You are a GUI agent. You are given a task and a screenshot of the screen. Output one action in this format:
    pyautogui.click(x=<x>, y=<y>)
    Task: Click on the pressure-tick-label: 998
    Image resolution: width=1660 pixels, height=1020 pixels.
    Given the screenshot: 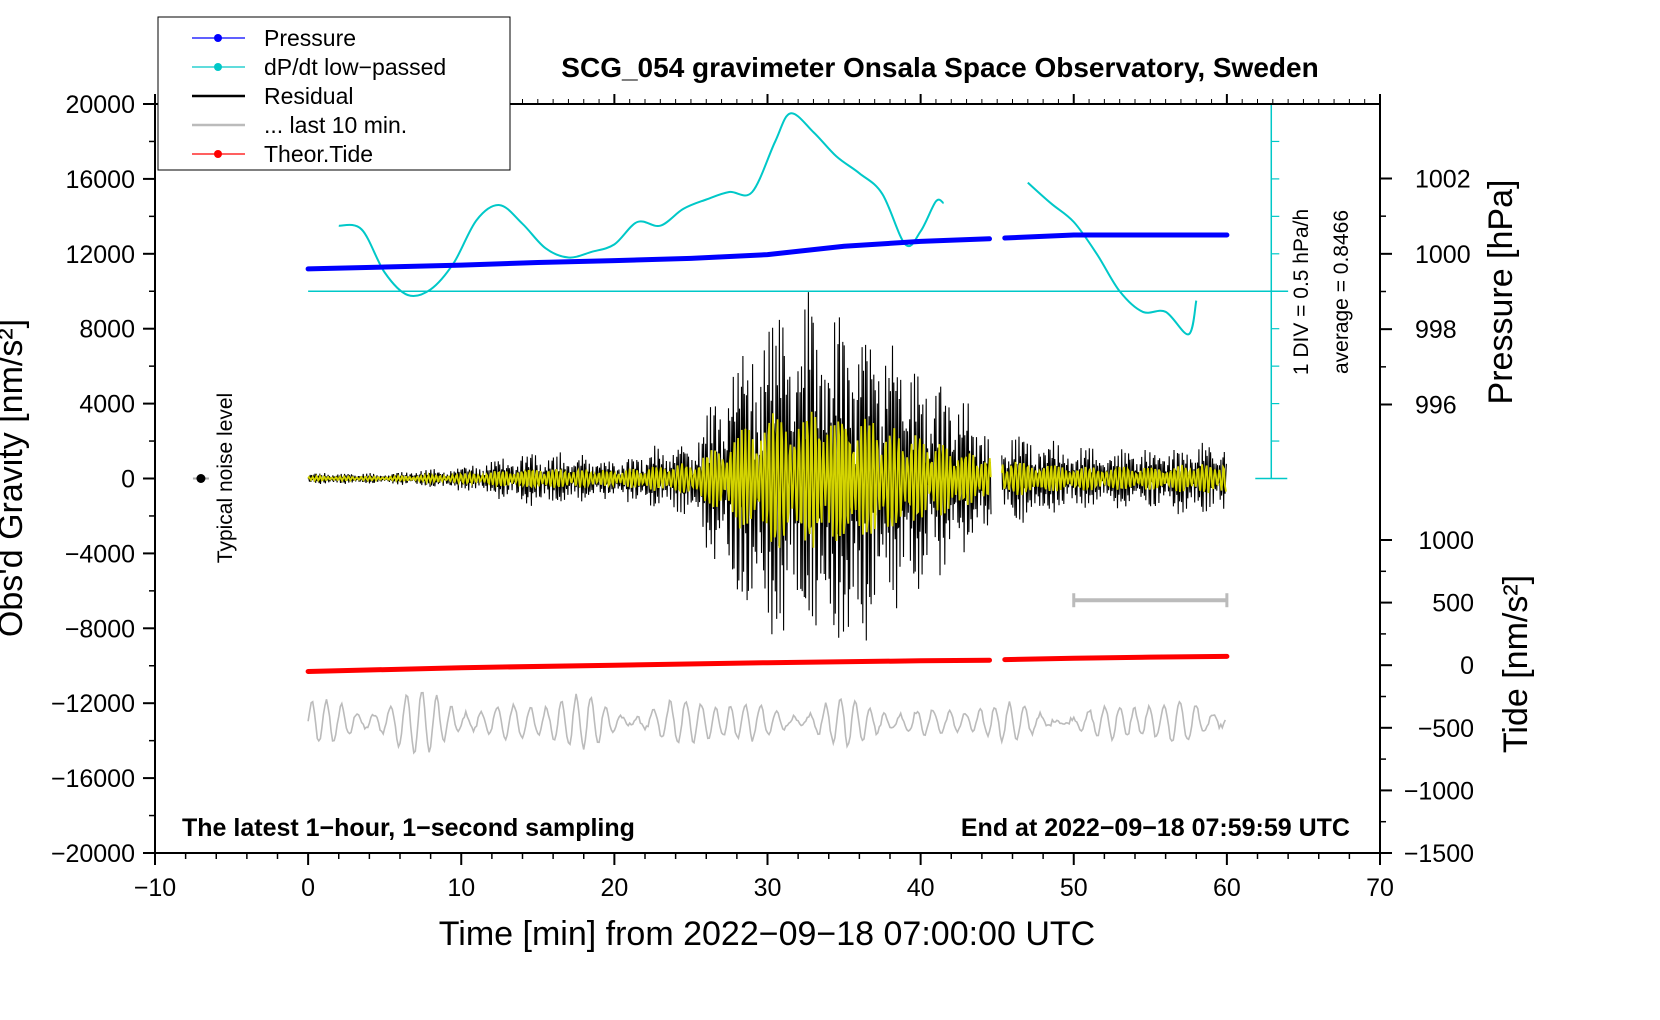 What is the action you would take?
    pyautogui.click(x=1436, y=330)
    